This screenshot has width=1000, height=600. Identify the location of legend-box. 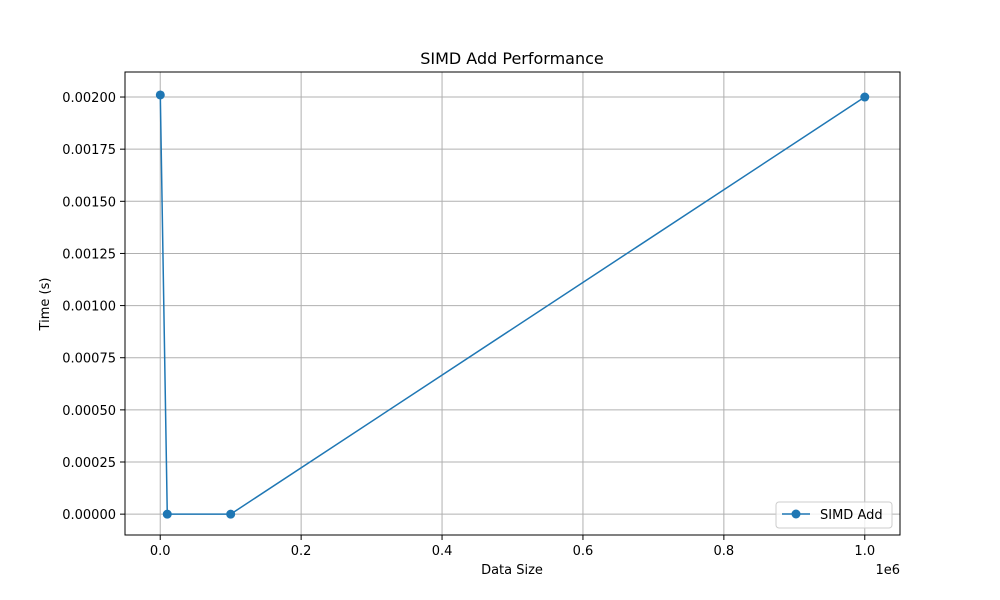
(834, 515).